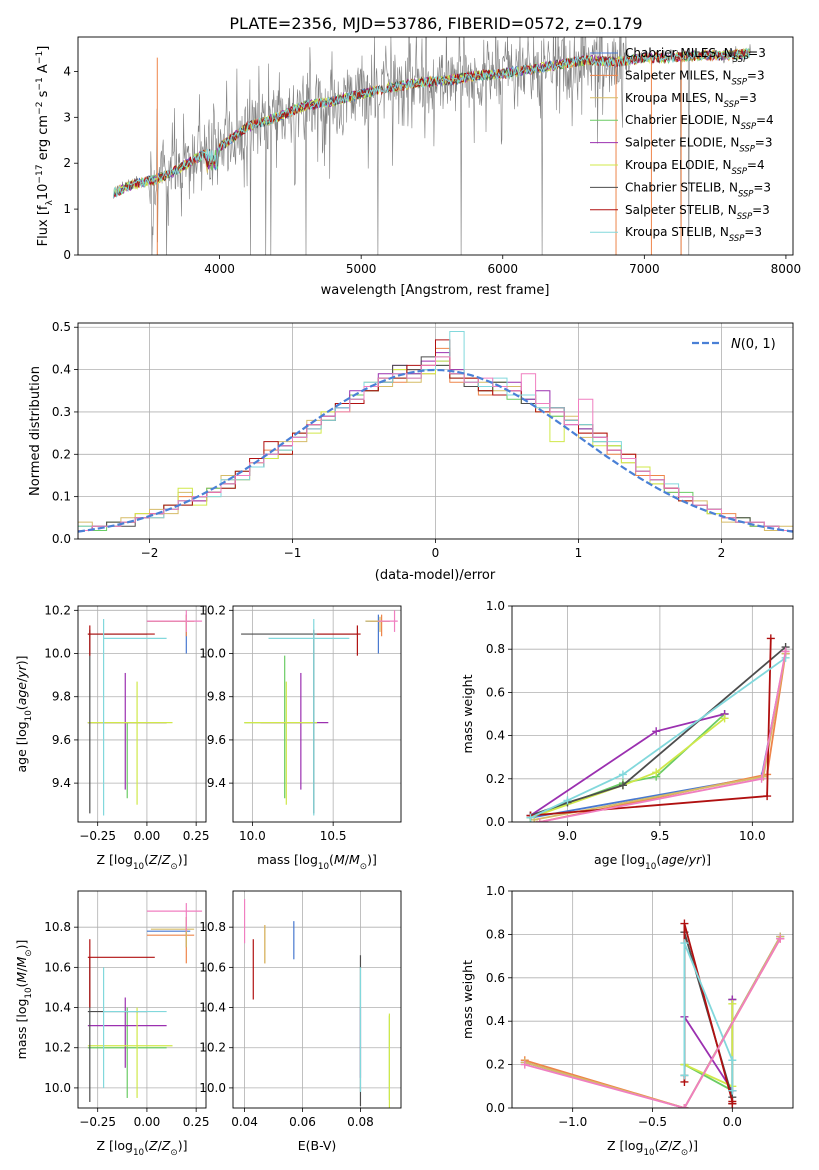 This screenshot has width=819, height=1170. I want to click on weight-line-salpeter-stelib, so click(651, 727).